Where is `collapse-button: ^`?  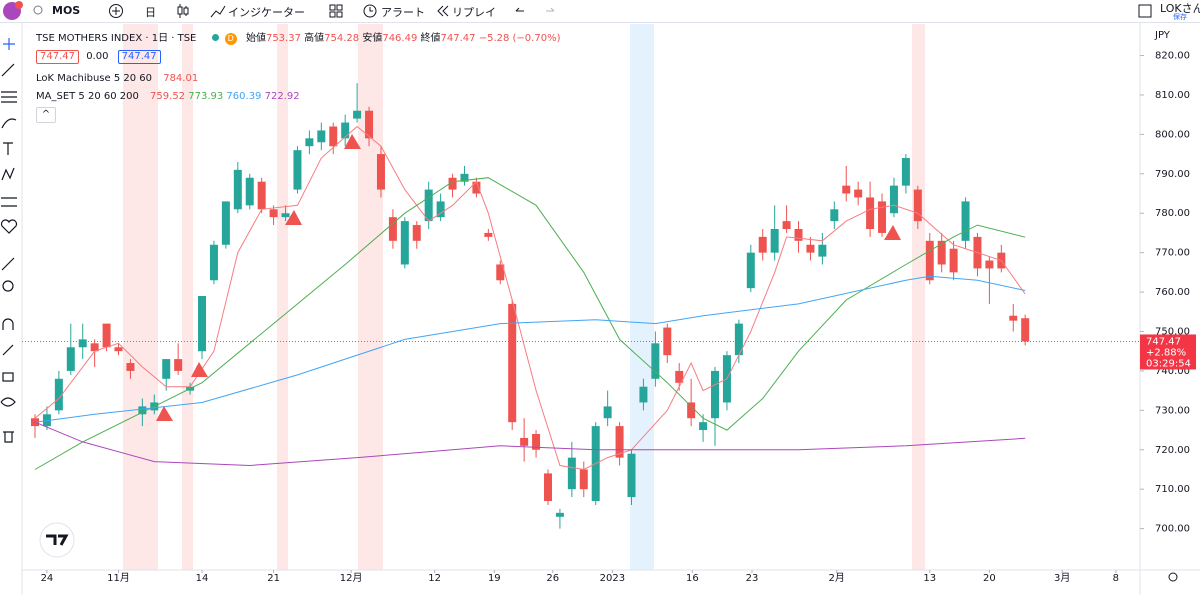 collapse-button: ^ is located at coordinates (46, 115).